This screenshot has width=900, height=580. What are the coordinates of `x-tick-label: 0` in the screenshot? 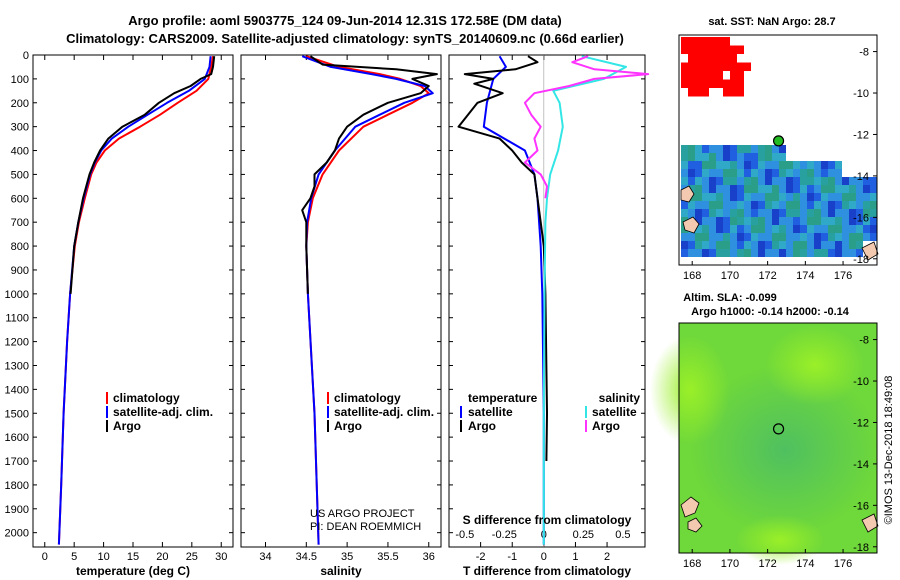 It's located at (45, 557).